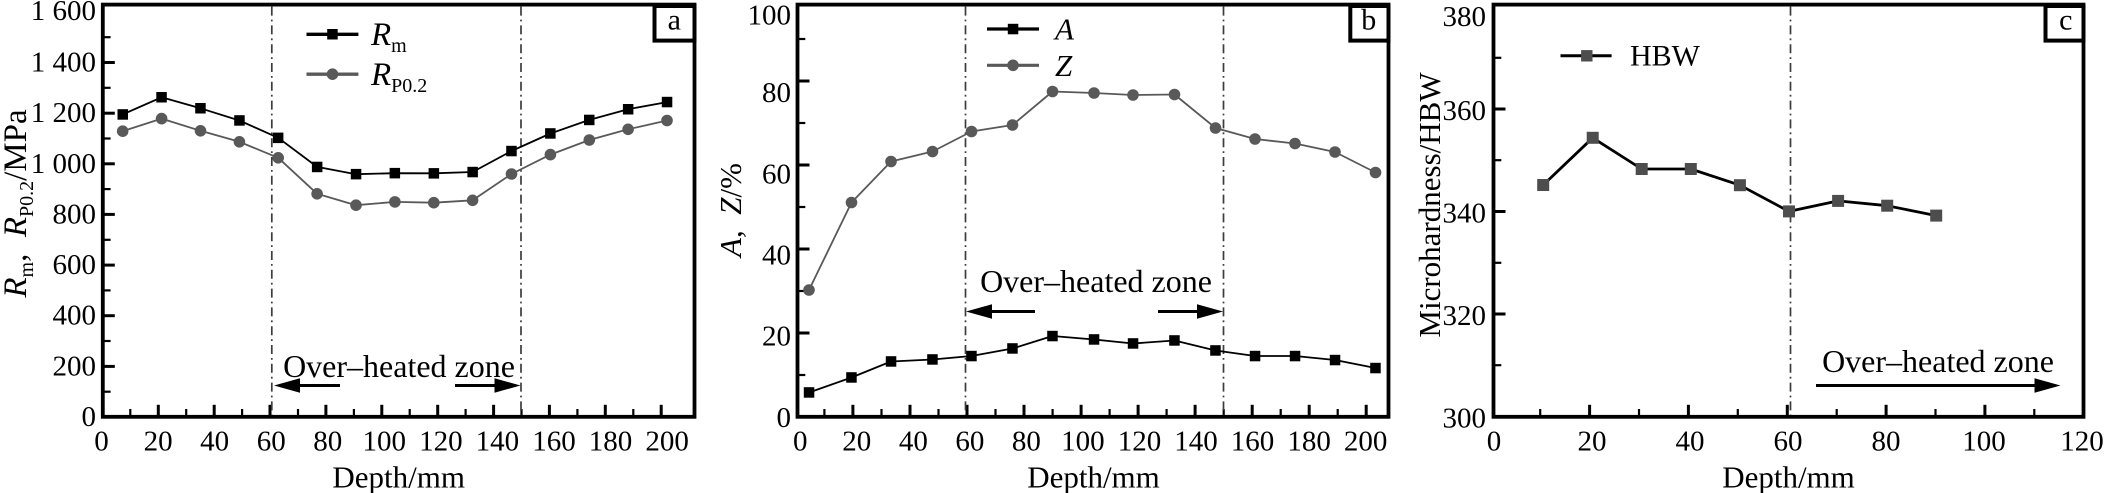  Describe the element at coordinates (1429, 205) in the screenshot. I see `svg-text: Microhardness/HBW` at that location.